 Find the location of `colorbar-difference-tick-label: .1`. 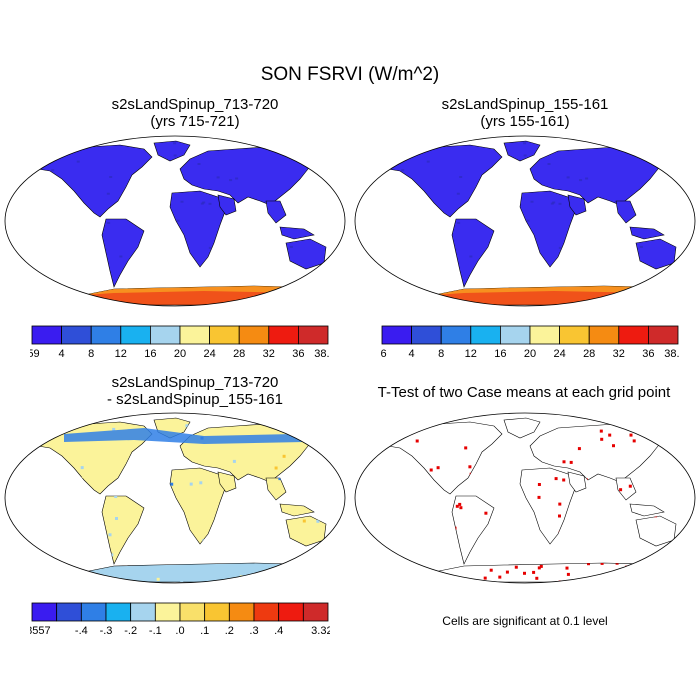

colorbar-difference-tick-label: .1 is located at coordinates (204, 630).